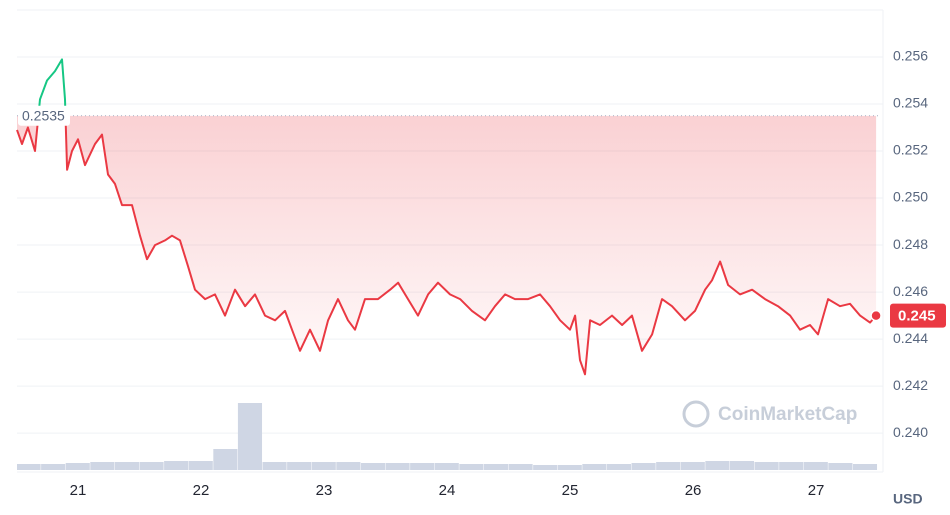  What do you see at coordinates (447, 436) in the screenshot?
I see `volume-bars` at bounding box center [447, 436].